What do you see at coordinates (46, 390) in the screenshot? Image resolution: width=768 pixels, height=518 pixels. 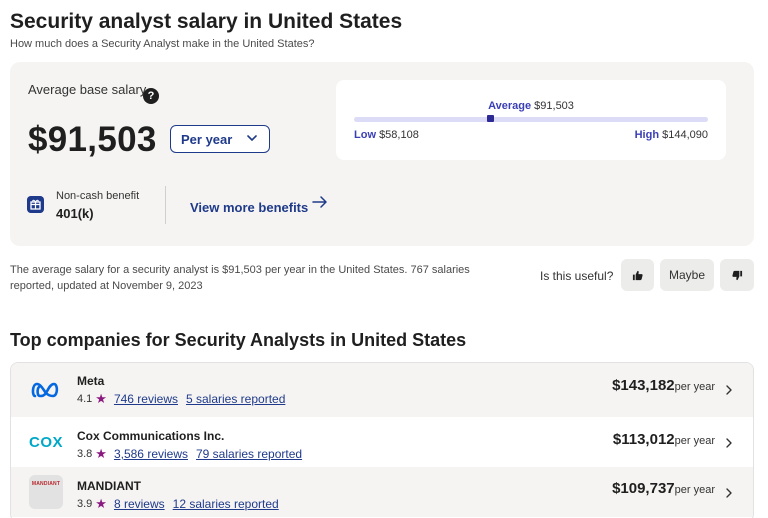 I see `meta-logo-icon` at bounding box center [46, 390].